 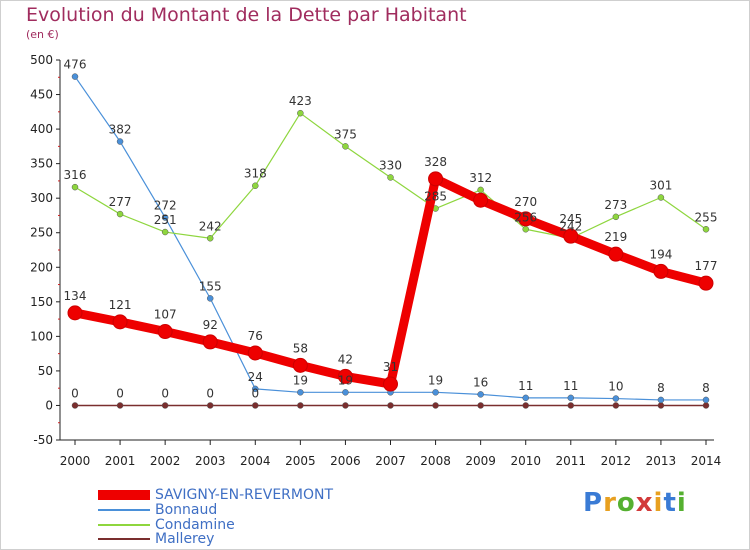 I want to click on y-tick-label: 450, so click(x=41, y=95).